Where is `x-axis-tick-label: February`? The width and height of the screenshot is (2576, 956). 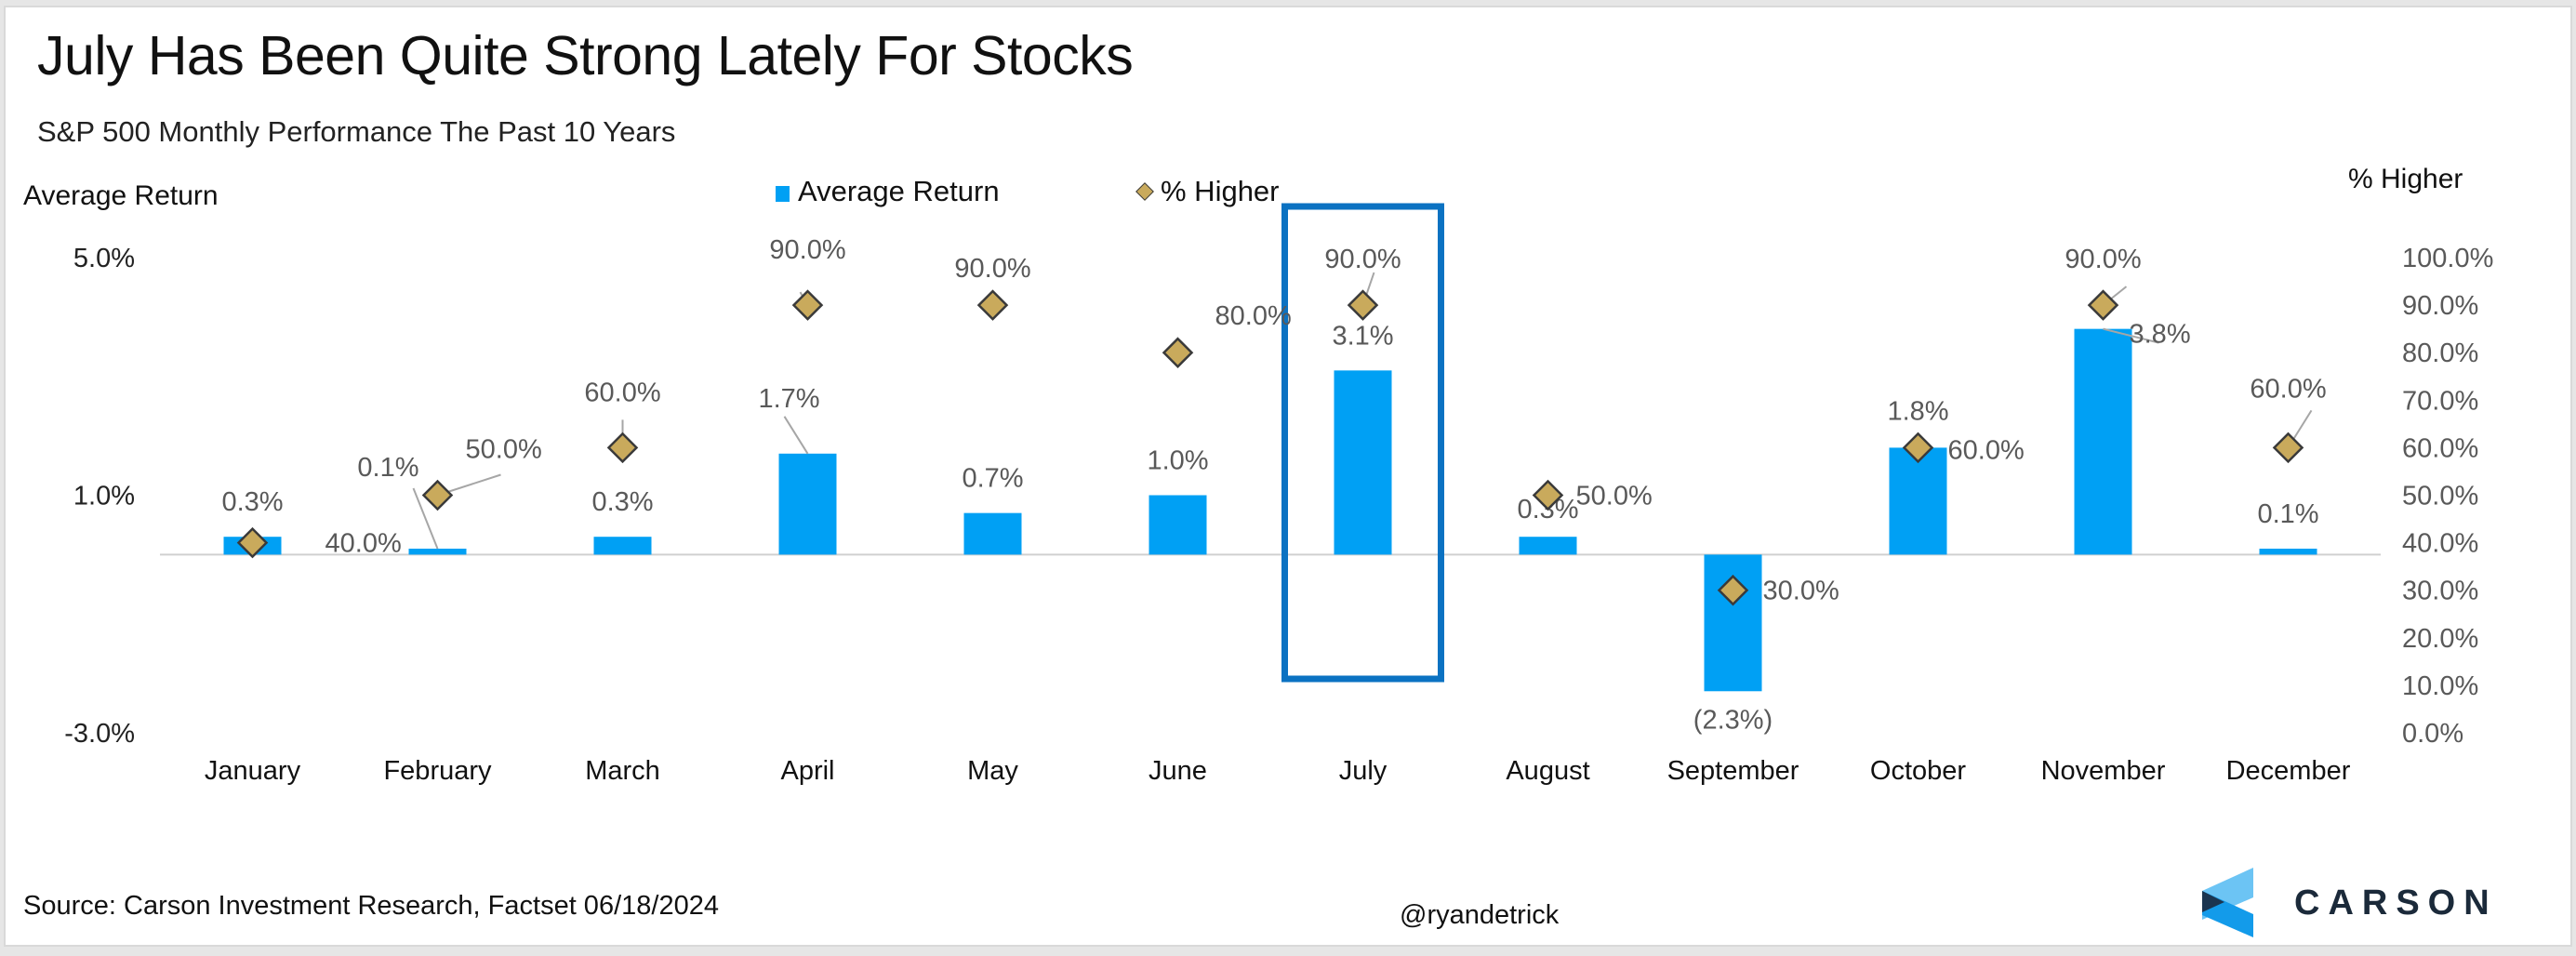 x-axis-tick-label: February is located at coordinates (437, 771).